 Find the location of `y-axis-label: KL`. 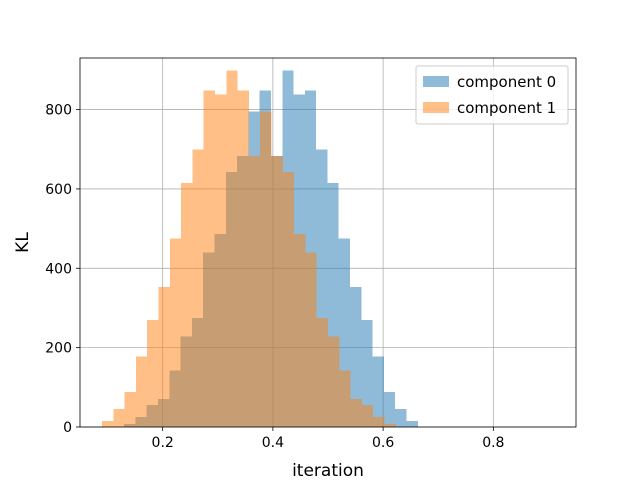

y-axis-label: KL is located at coordinates (23, 242).